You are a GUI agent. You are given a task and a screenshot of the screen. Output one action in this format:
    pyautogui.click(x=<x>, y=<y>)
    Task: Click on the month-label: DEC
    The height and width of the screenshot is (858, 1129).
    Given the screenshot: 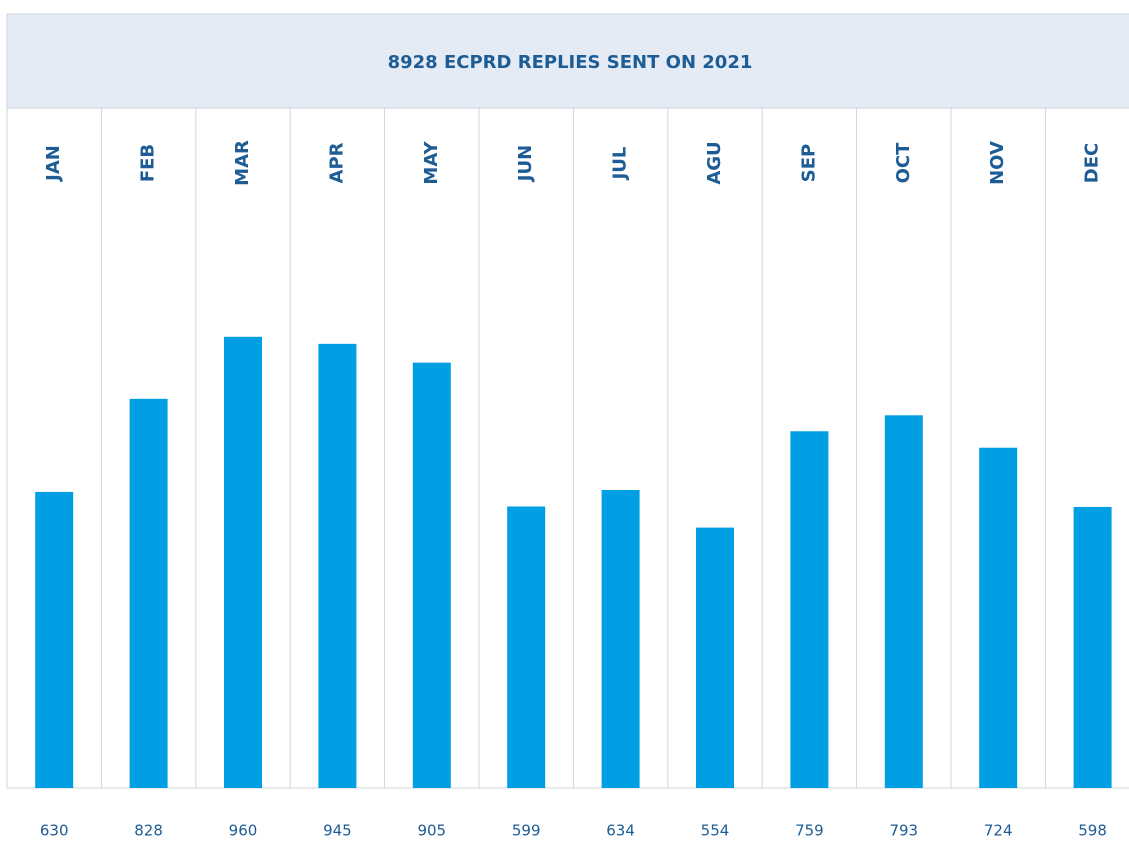 What is the action you would take?
    pyautogui.click(x=1092, y=163)
    